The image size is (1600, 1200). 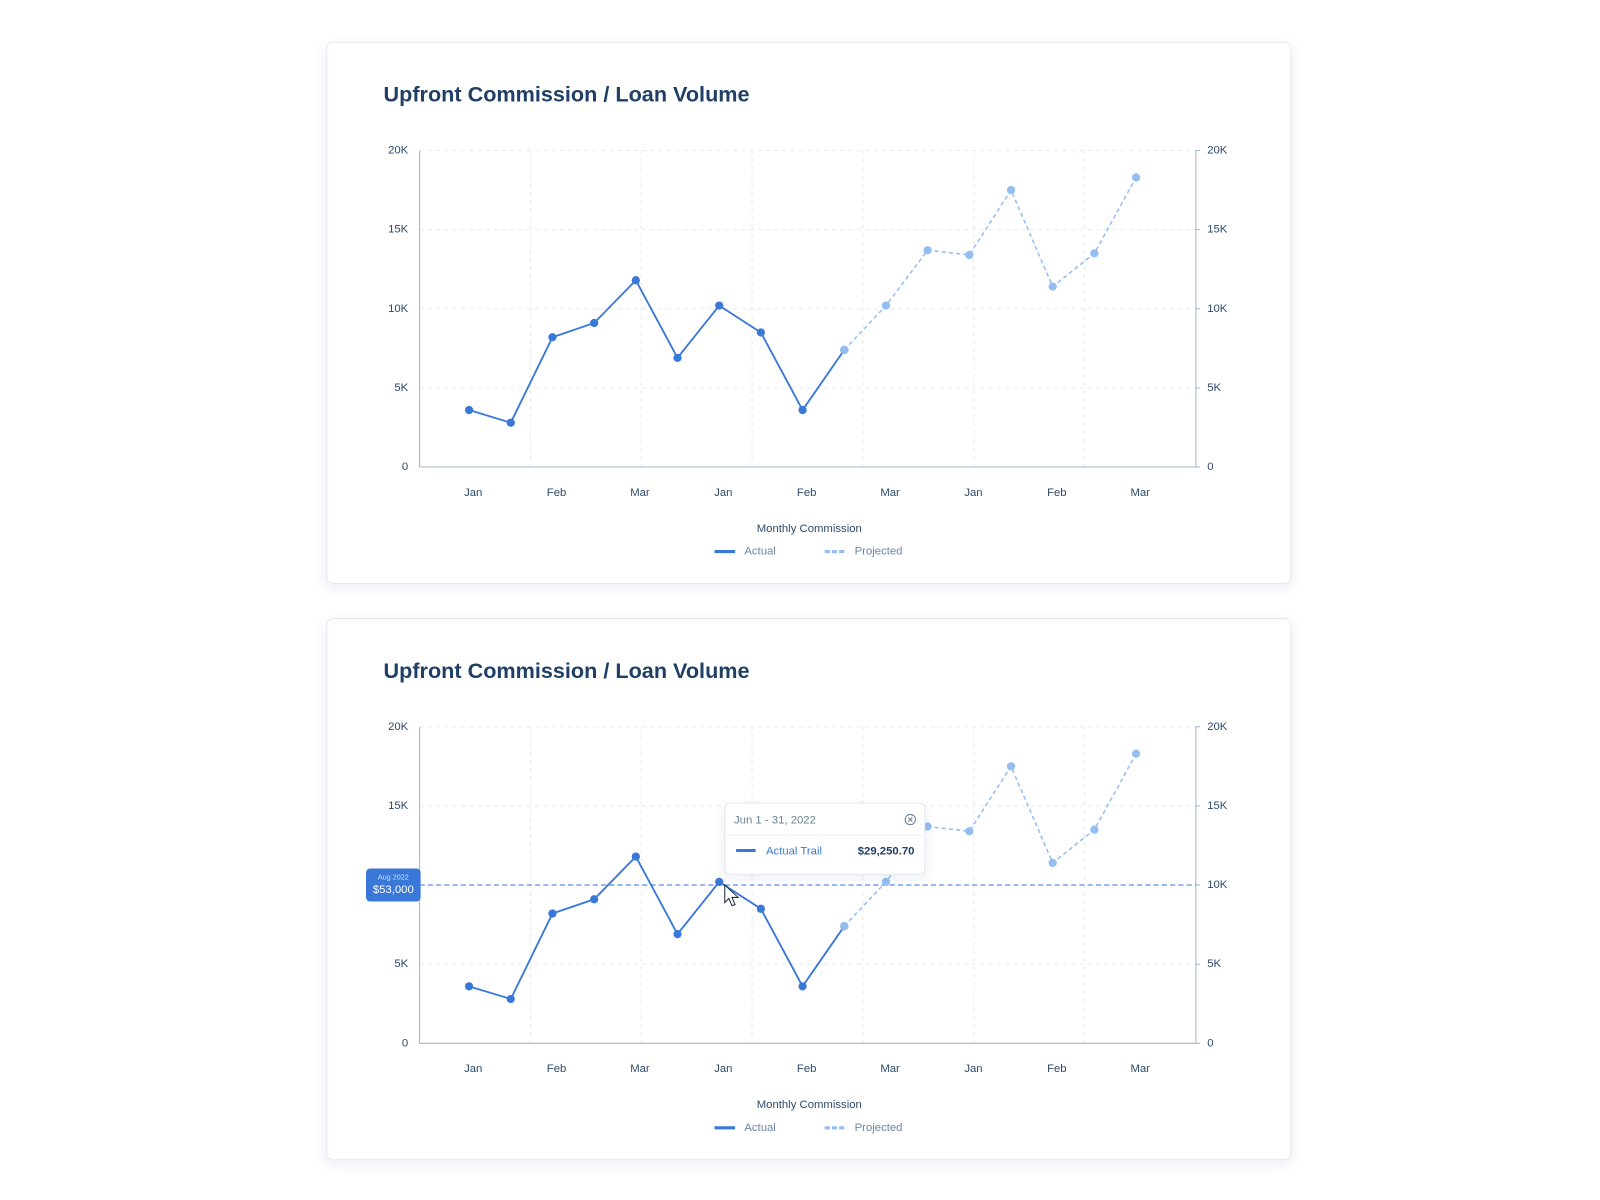 What do you see at coordinates (393, 890) in the screenshot?
I see `crosshair-label: $53,000` at bounding box center [393, 890].